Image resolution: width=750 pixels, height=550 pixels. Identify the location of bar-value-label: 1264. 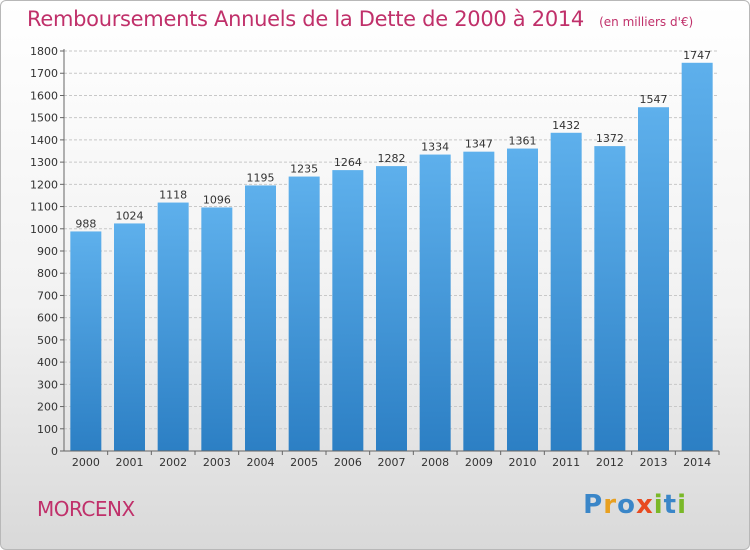
(348, 162).